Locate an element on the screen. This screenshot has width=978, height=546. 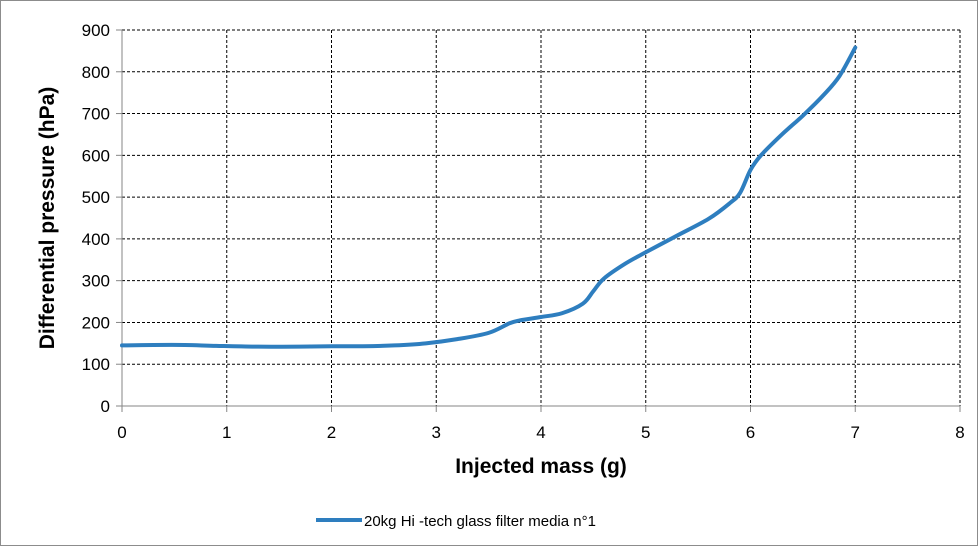
y-tick-label: 100 is located at coordinates (96, 364).